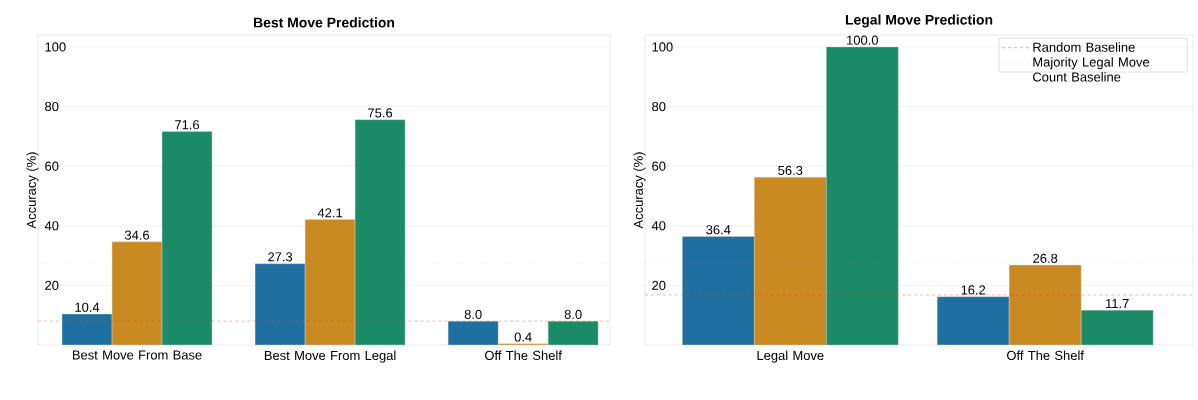  I want to click on data-label: 27.3, so click(280, 257).